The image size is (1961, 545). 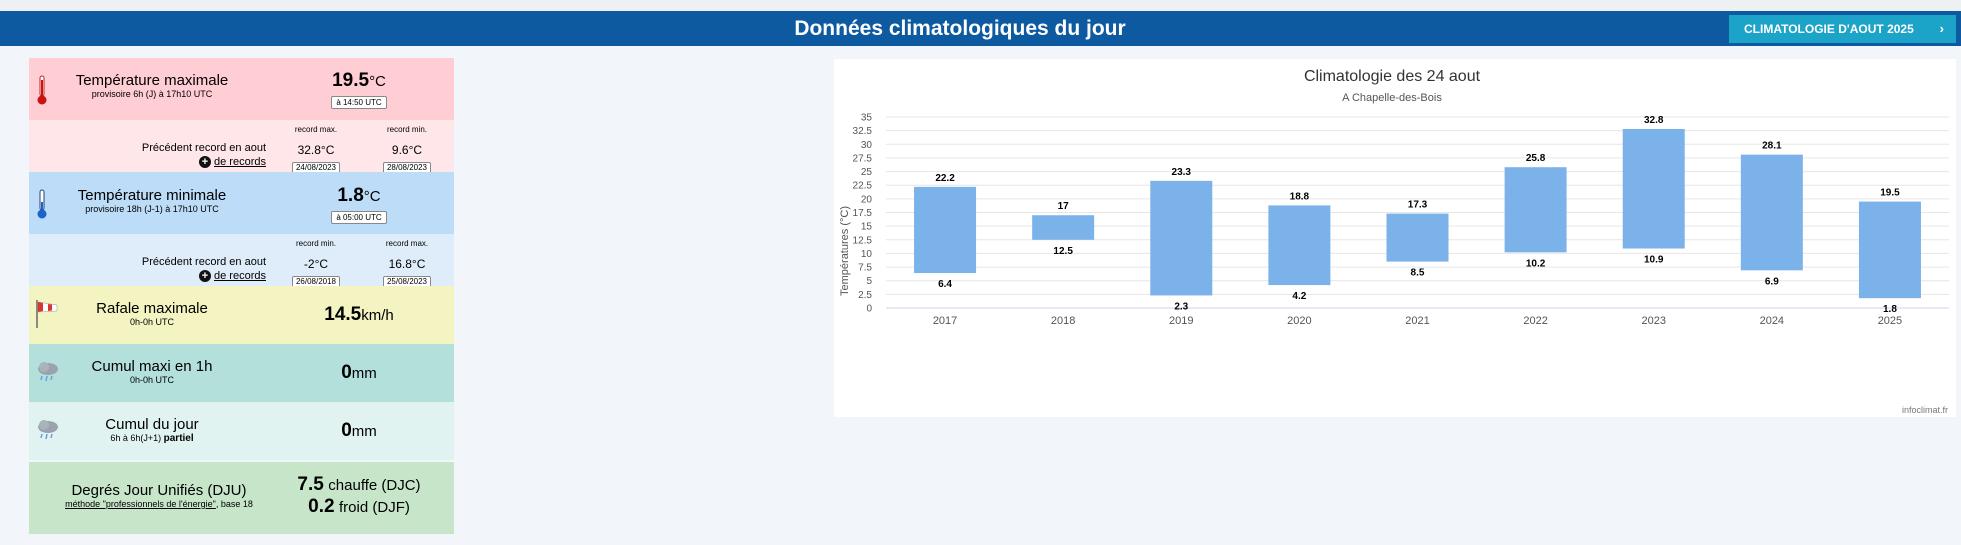 What do you see at coordinates (1536, 263) in the screenshot?
I see `bar-low-label: 10.2` at bounding box center [1536, 263].